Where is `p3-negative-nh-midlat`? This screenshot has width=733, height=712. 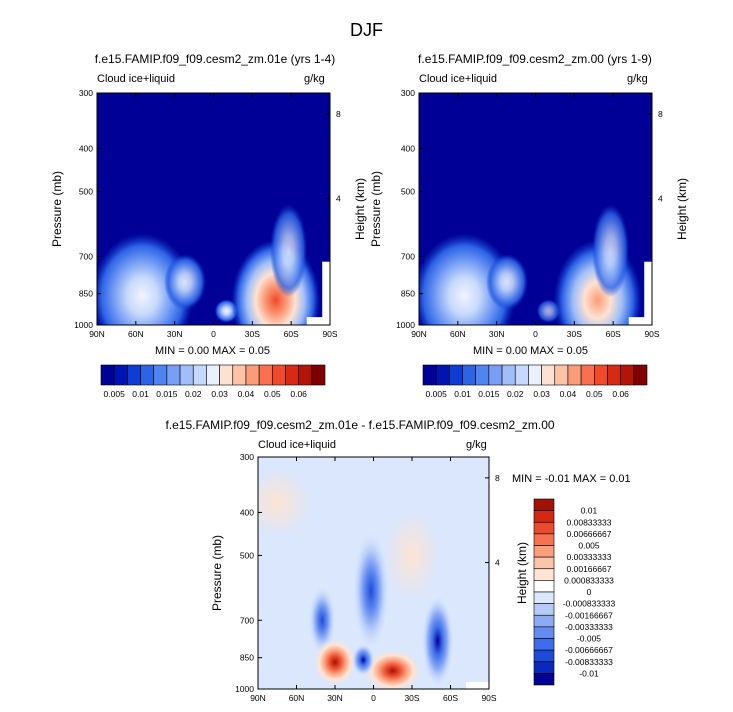
p3-negative-nh-midlat is located at coordinates (322, 620).